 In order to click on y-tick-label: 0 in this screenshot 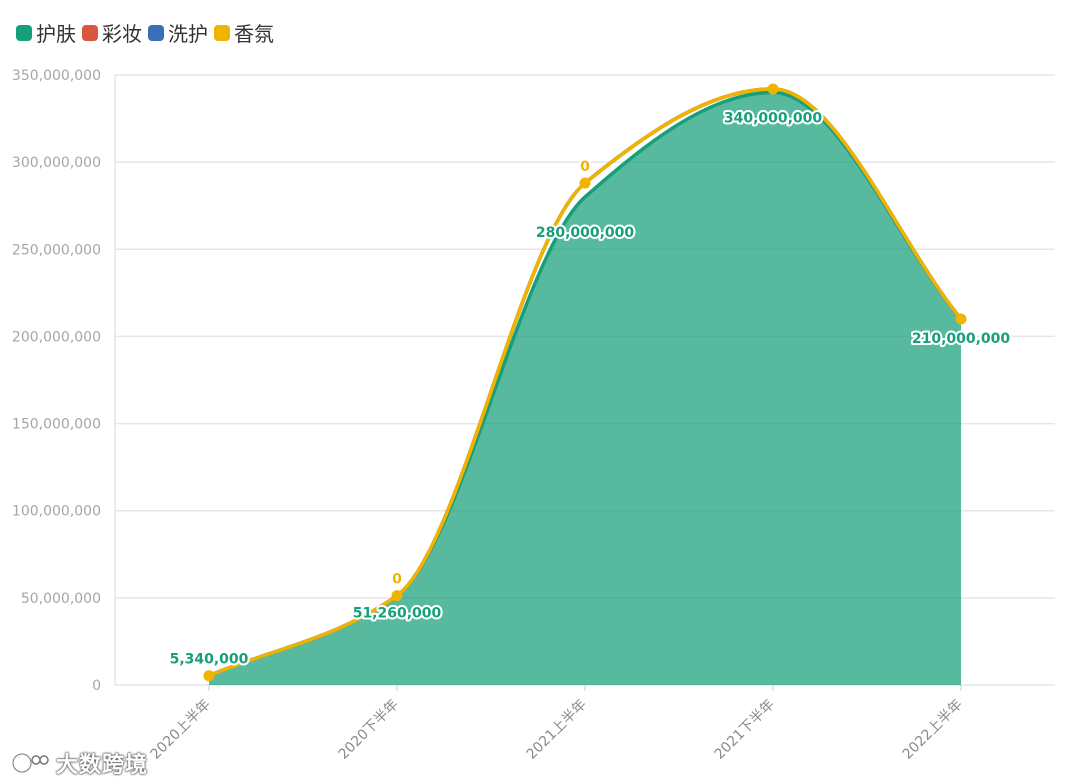, I will do `click(96, 686)`.